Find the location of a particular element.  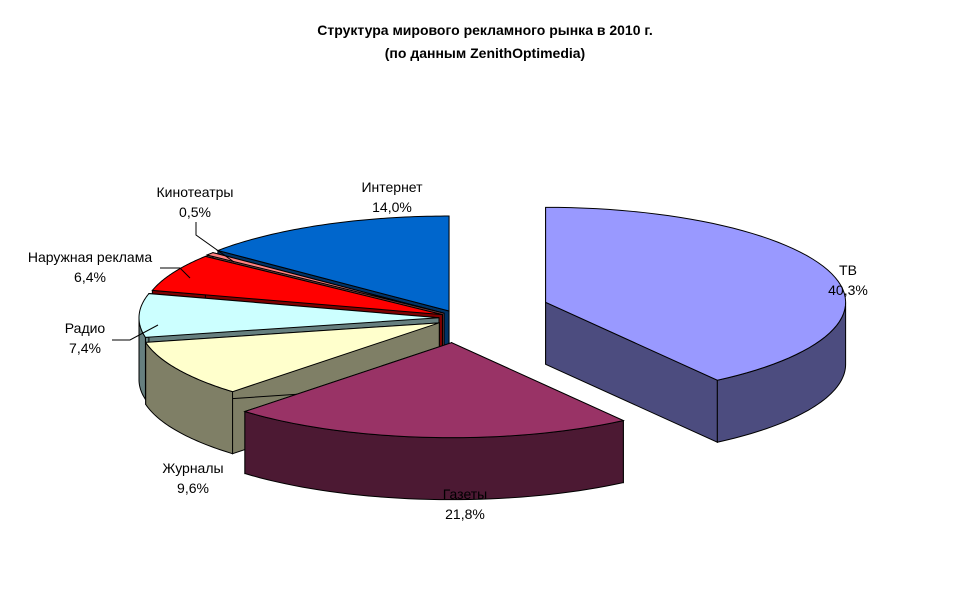

label-internet: Интернет 14,0% is located at coordinates (392, 197).